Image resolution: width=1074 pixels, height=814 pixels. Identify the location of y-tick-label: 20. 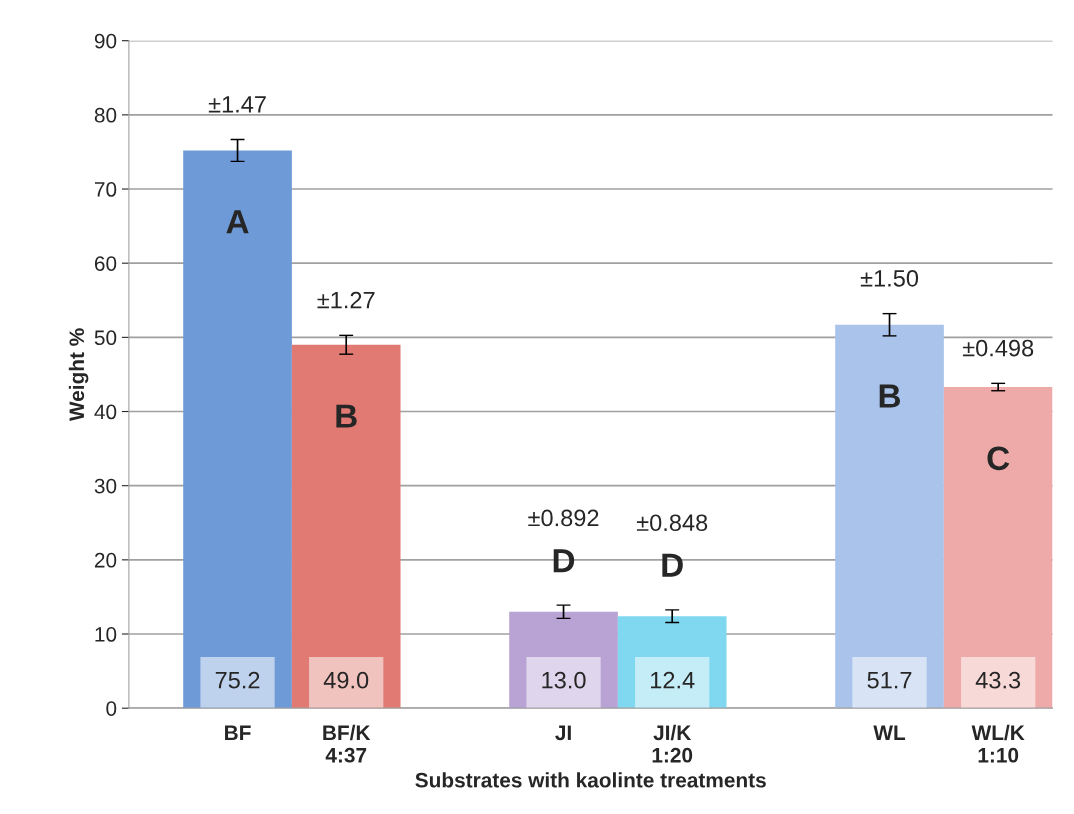
(105, 560).